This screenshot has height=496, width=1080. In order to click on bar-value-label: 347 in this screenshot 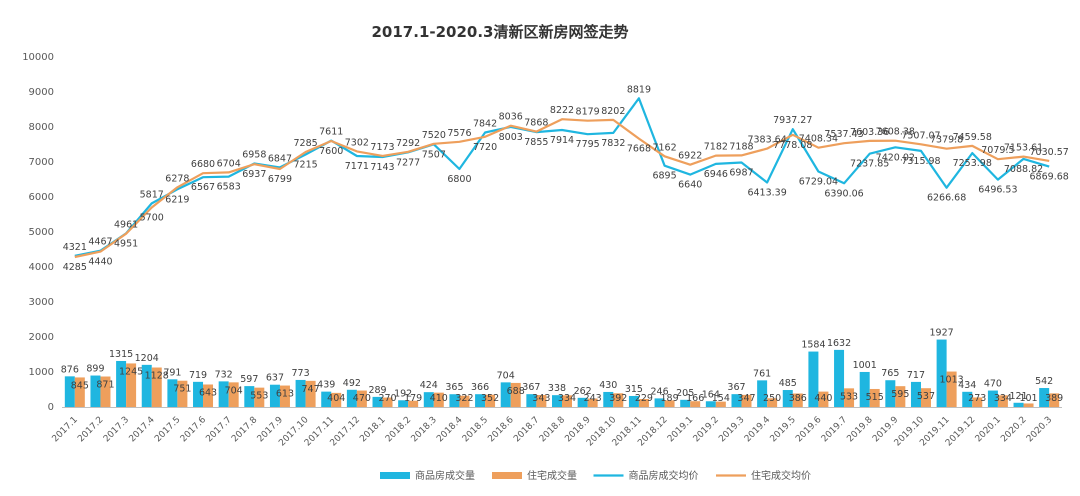, I will do `click(746, 398)`.